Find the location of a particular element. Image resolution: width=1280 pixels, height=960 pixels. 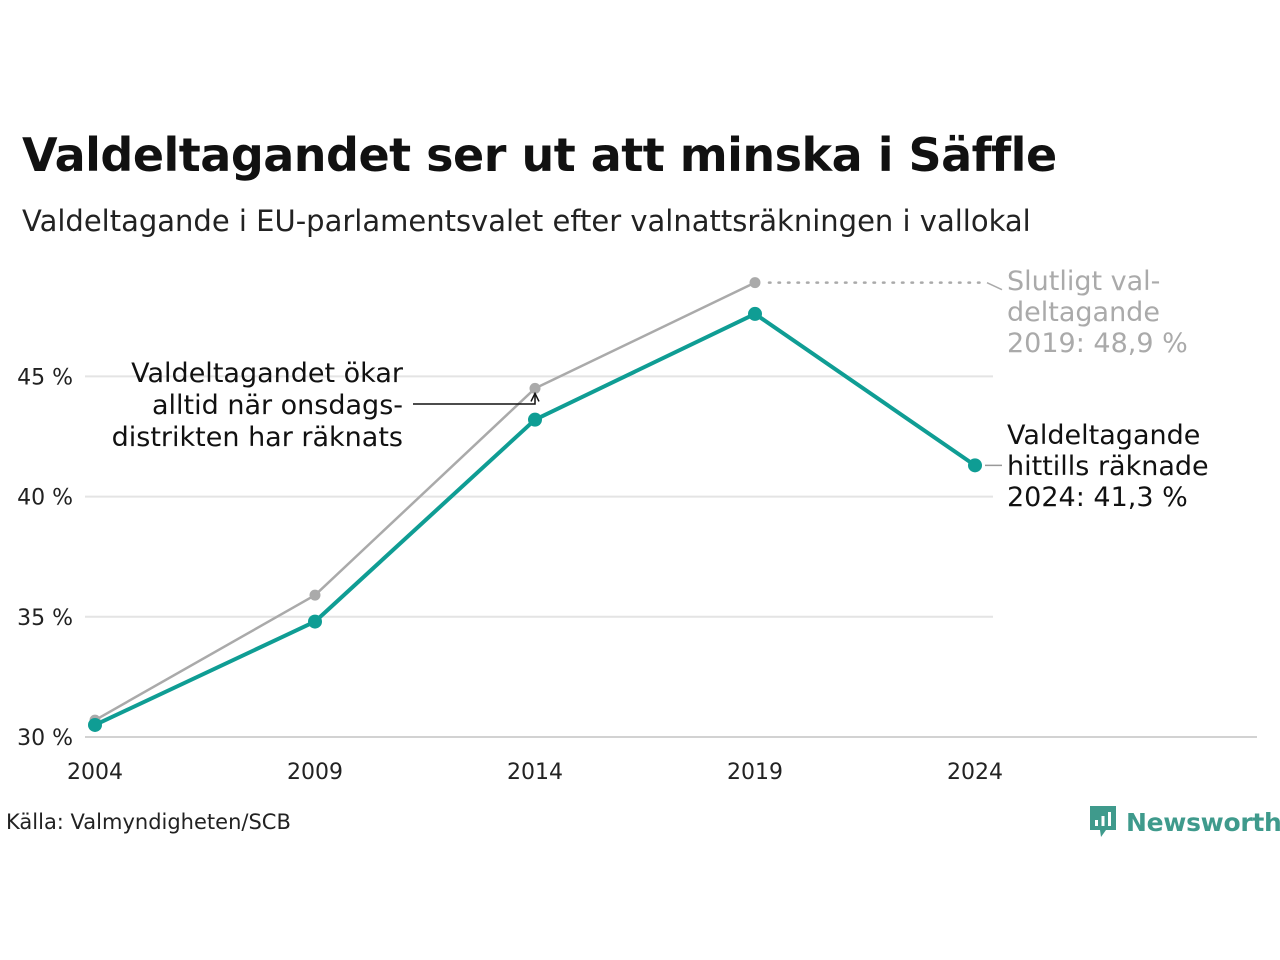

annotation-mid-line-1: Valdeltagandet ökar is located at coordinates (267, 373).